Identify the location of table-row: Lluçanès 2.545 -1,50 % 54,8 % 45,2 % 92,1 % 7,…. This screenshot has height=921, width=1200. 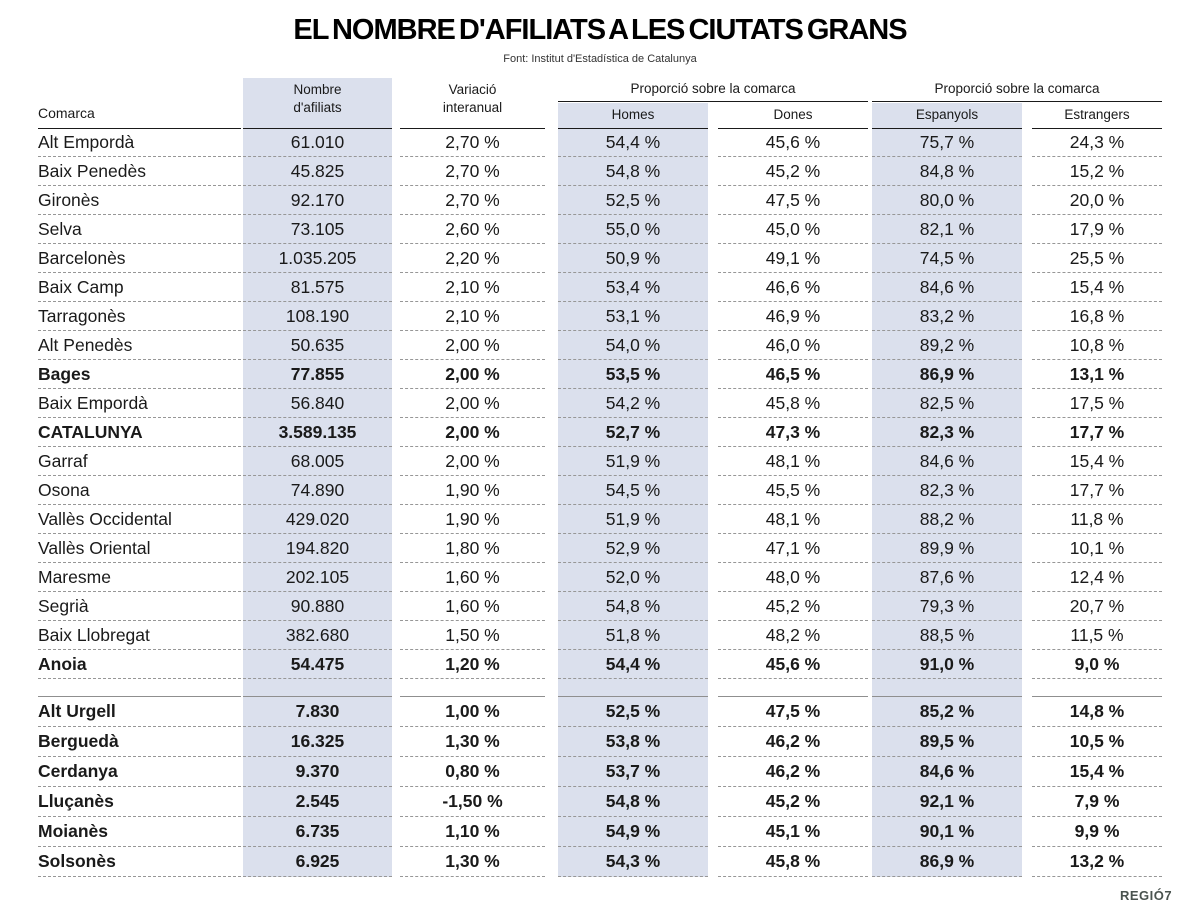
(600, 802).